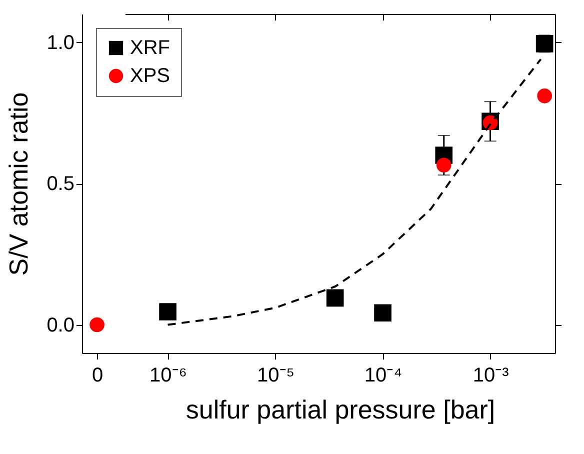 This screenshot has height=454, width=584. Describe the element at coordinates (341, 409) in the screenshot. I see `x-axis-title: sulfur partial pressure [bar]` at that location.